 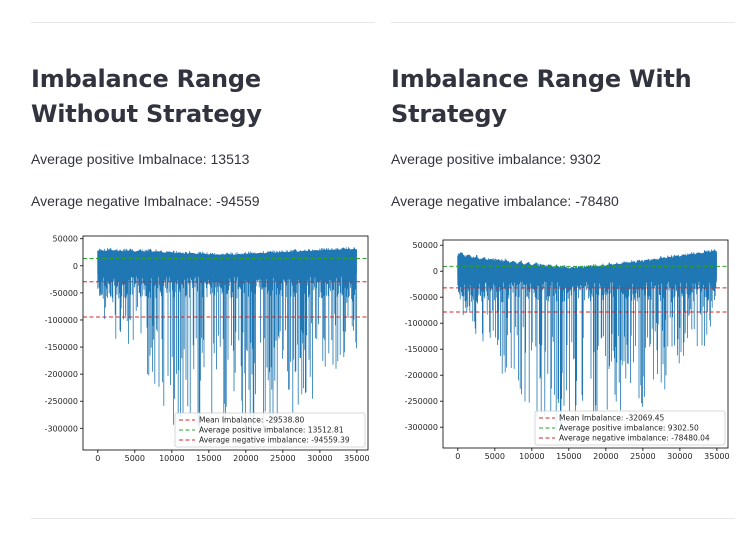 I want to click on bottom-divider, so click(x=383, y=518).